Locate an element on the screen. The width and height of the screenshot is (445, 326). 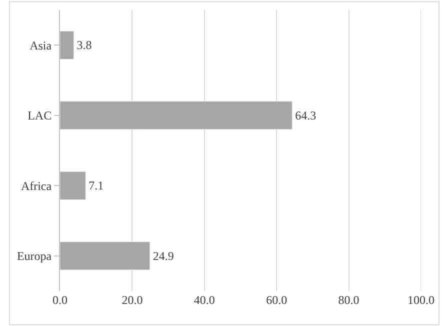
data-label: 24.9 is located at coordinates (163, 255).